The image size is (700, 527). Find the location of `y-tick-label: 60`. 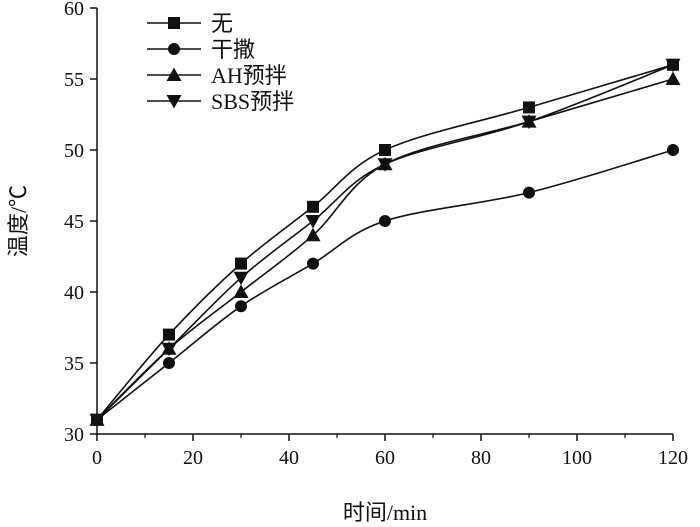

y-tick-label: 60 is located at coordinates (74, 10).